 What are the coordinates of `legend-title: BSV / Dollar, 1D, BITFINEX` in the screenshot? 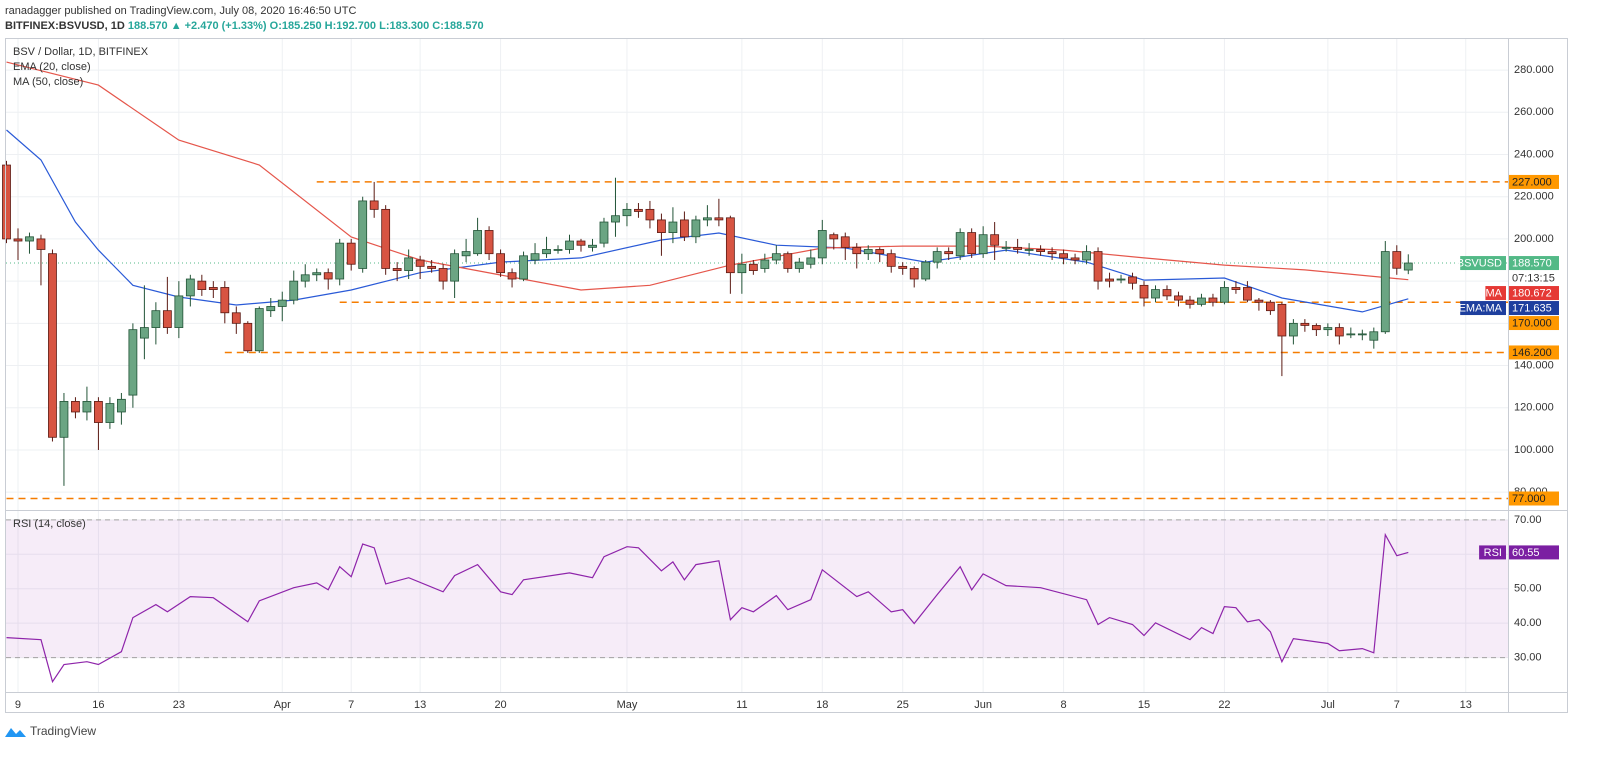 It's located at (81, 52).